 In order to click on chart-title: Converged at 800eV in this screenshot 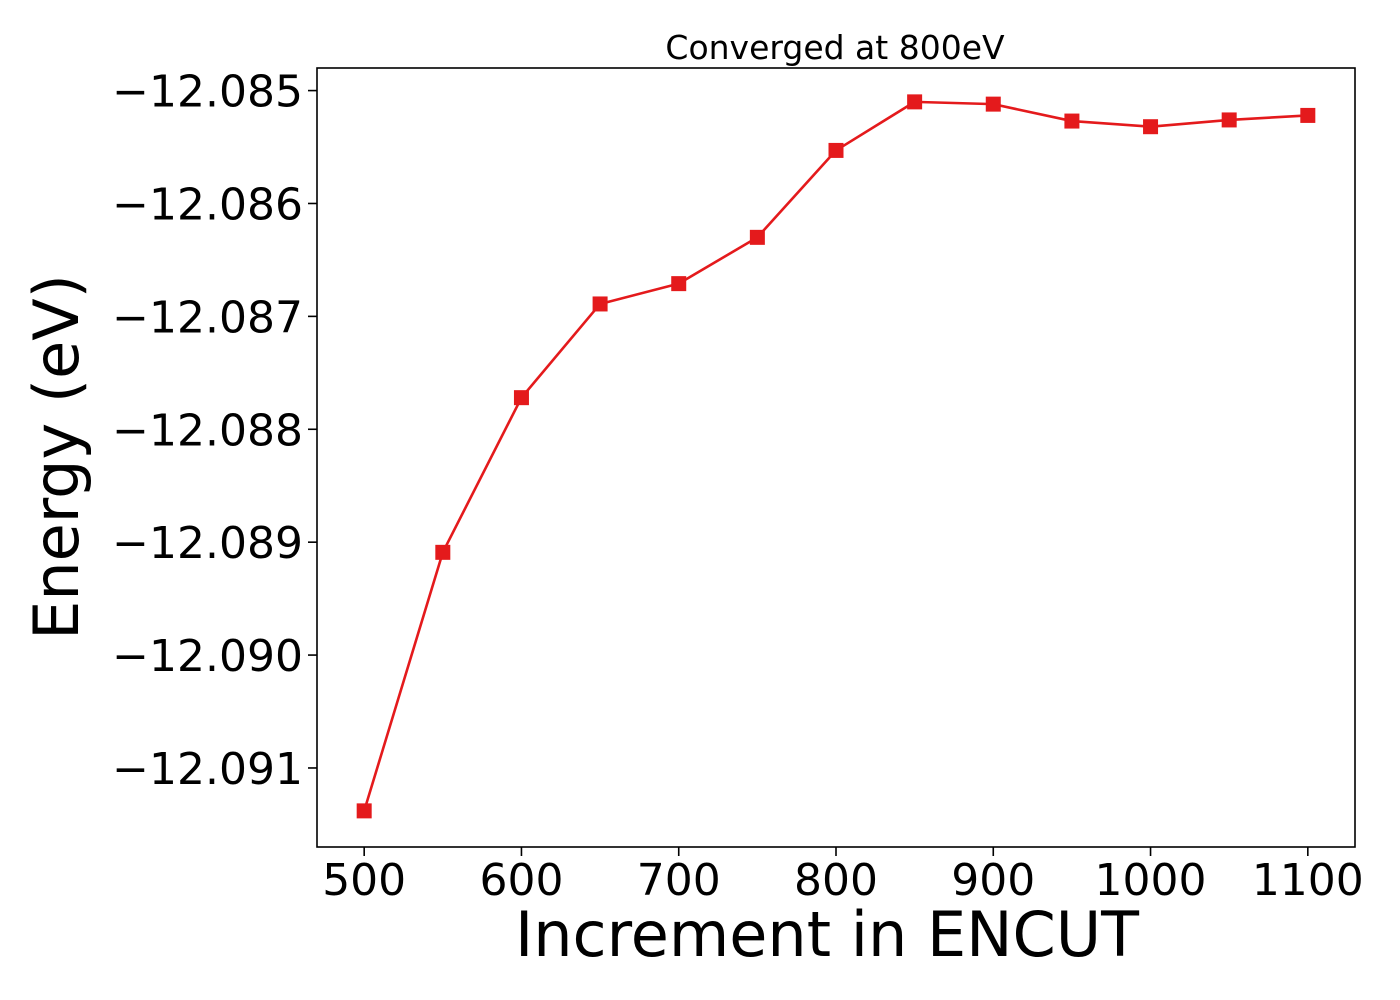, I will do `click(835, 47)`.